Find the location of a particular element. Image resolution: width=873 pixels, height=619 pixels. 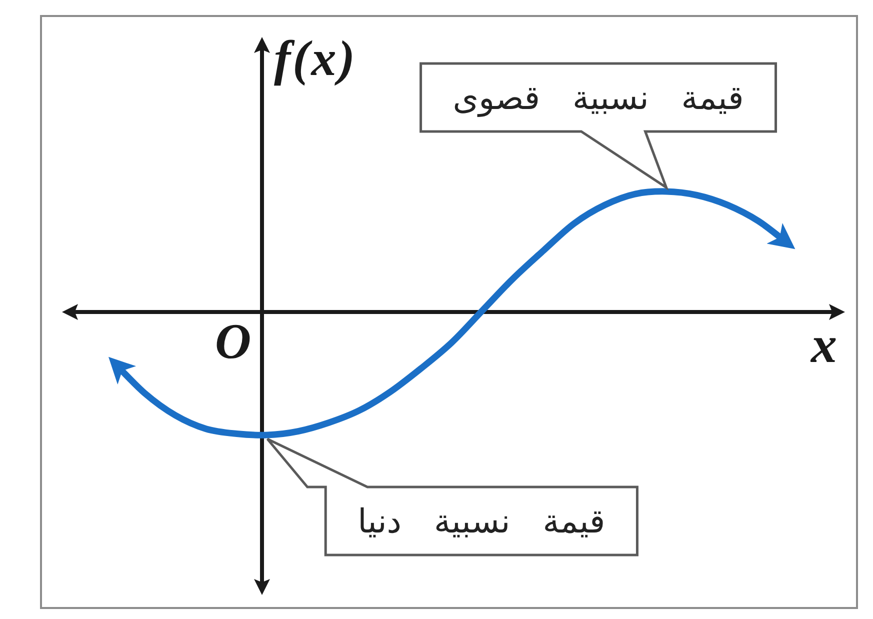

annotation: قيمة نسبية قصوى is located at coordinates (598, 97).